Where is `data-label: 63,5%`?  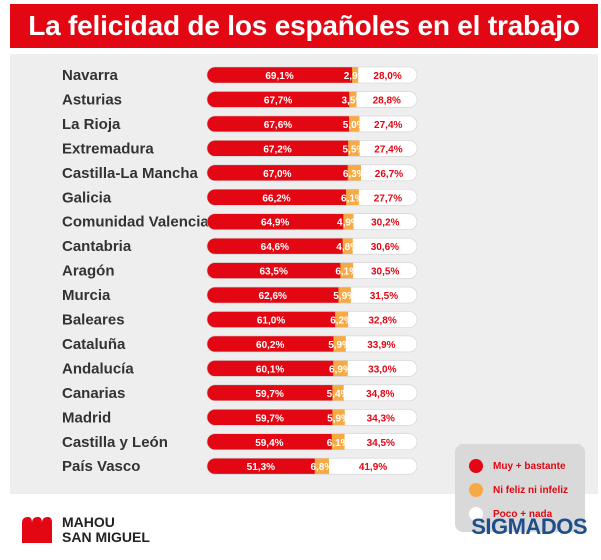
data-label: 63,5% is located at coordinates (273, 272).